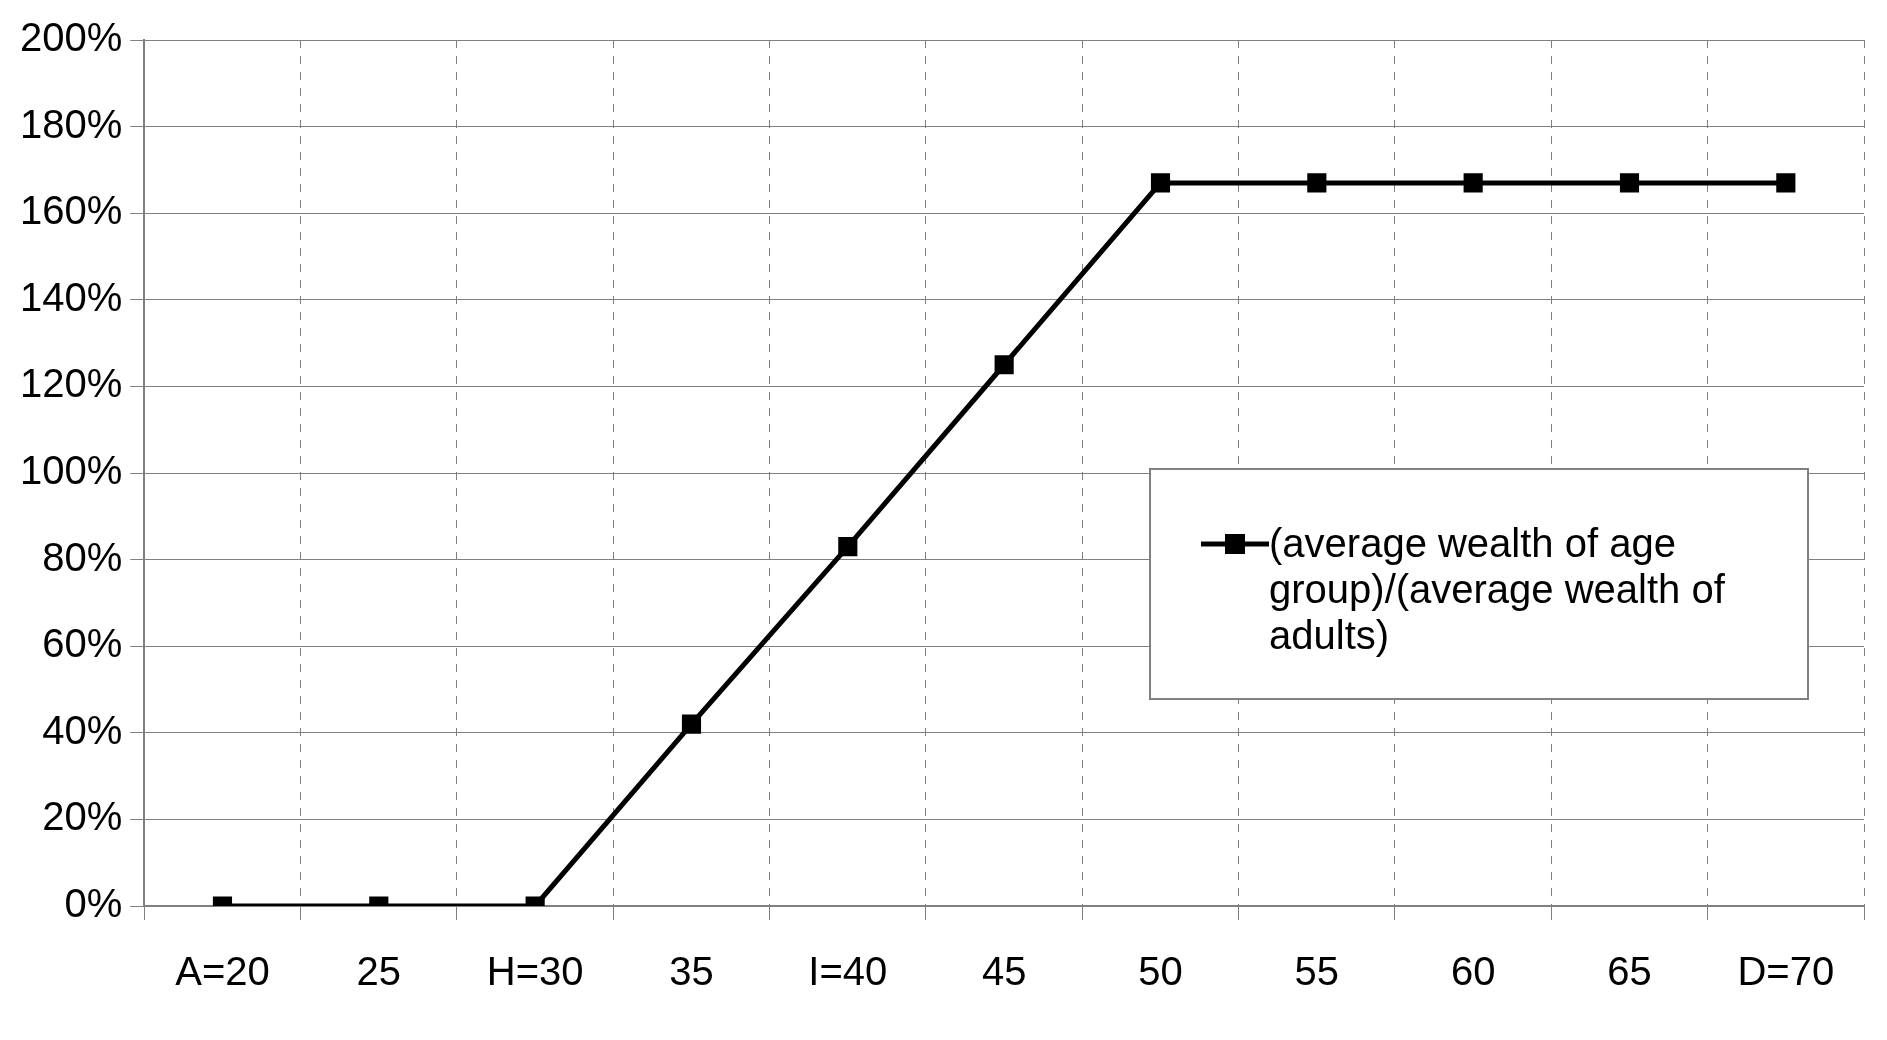 The height and width of the screenshot is (1040, 1887). What do you see at coordinates (82, 556) in the screenshot?
I see `y-tick-label: 80%` at bounding box center [82, 556].